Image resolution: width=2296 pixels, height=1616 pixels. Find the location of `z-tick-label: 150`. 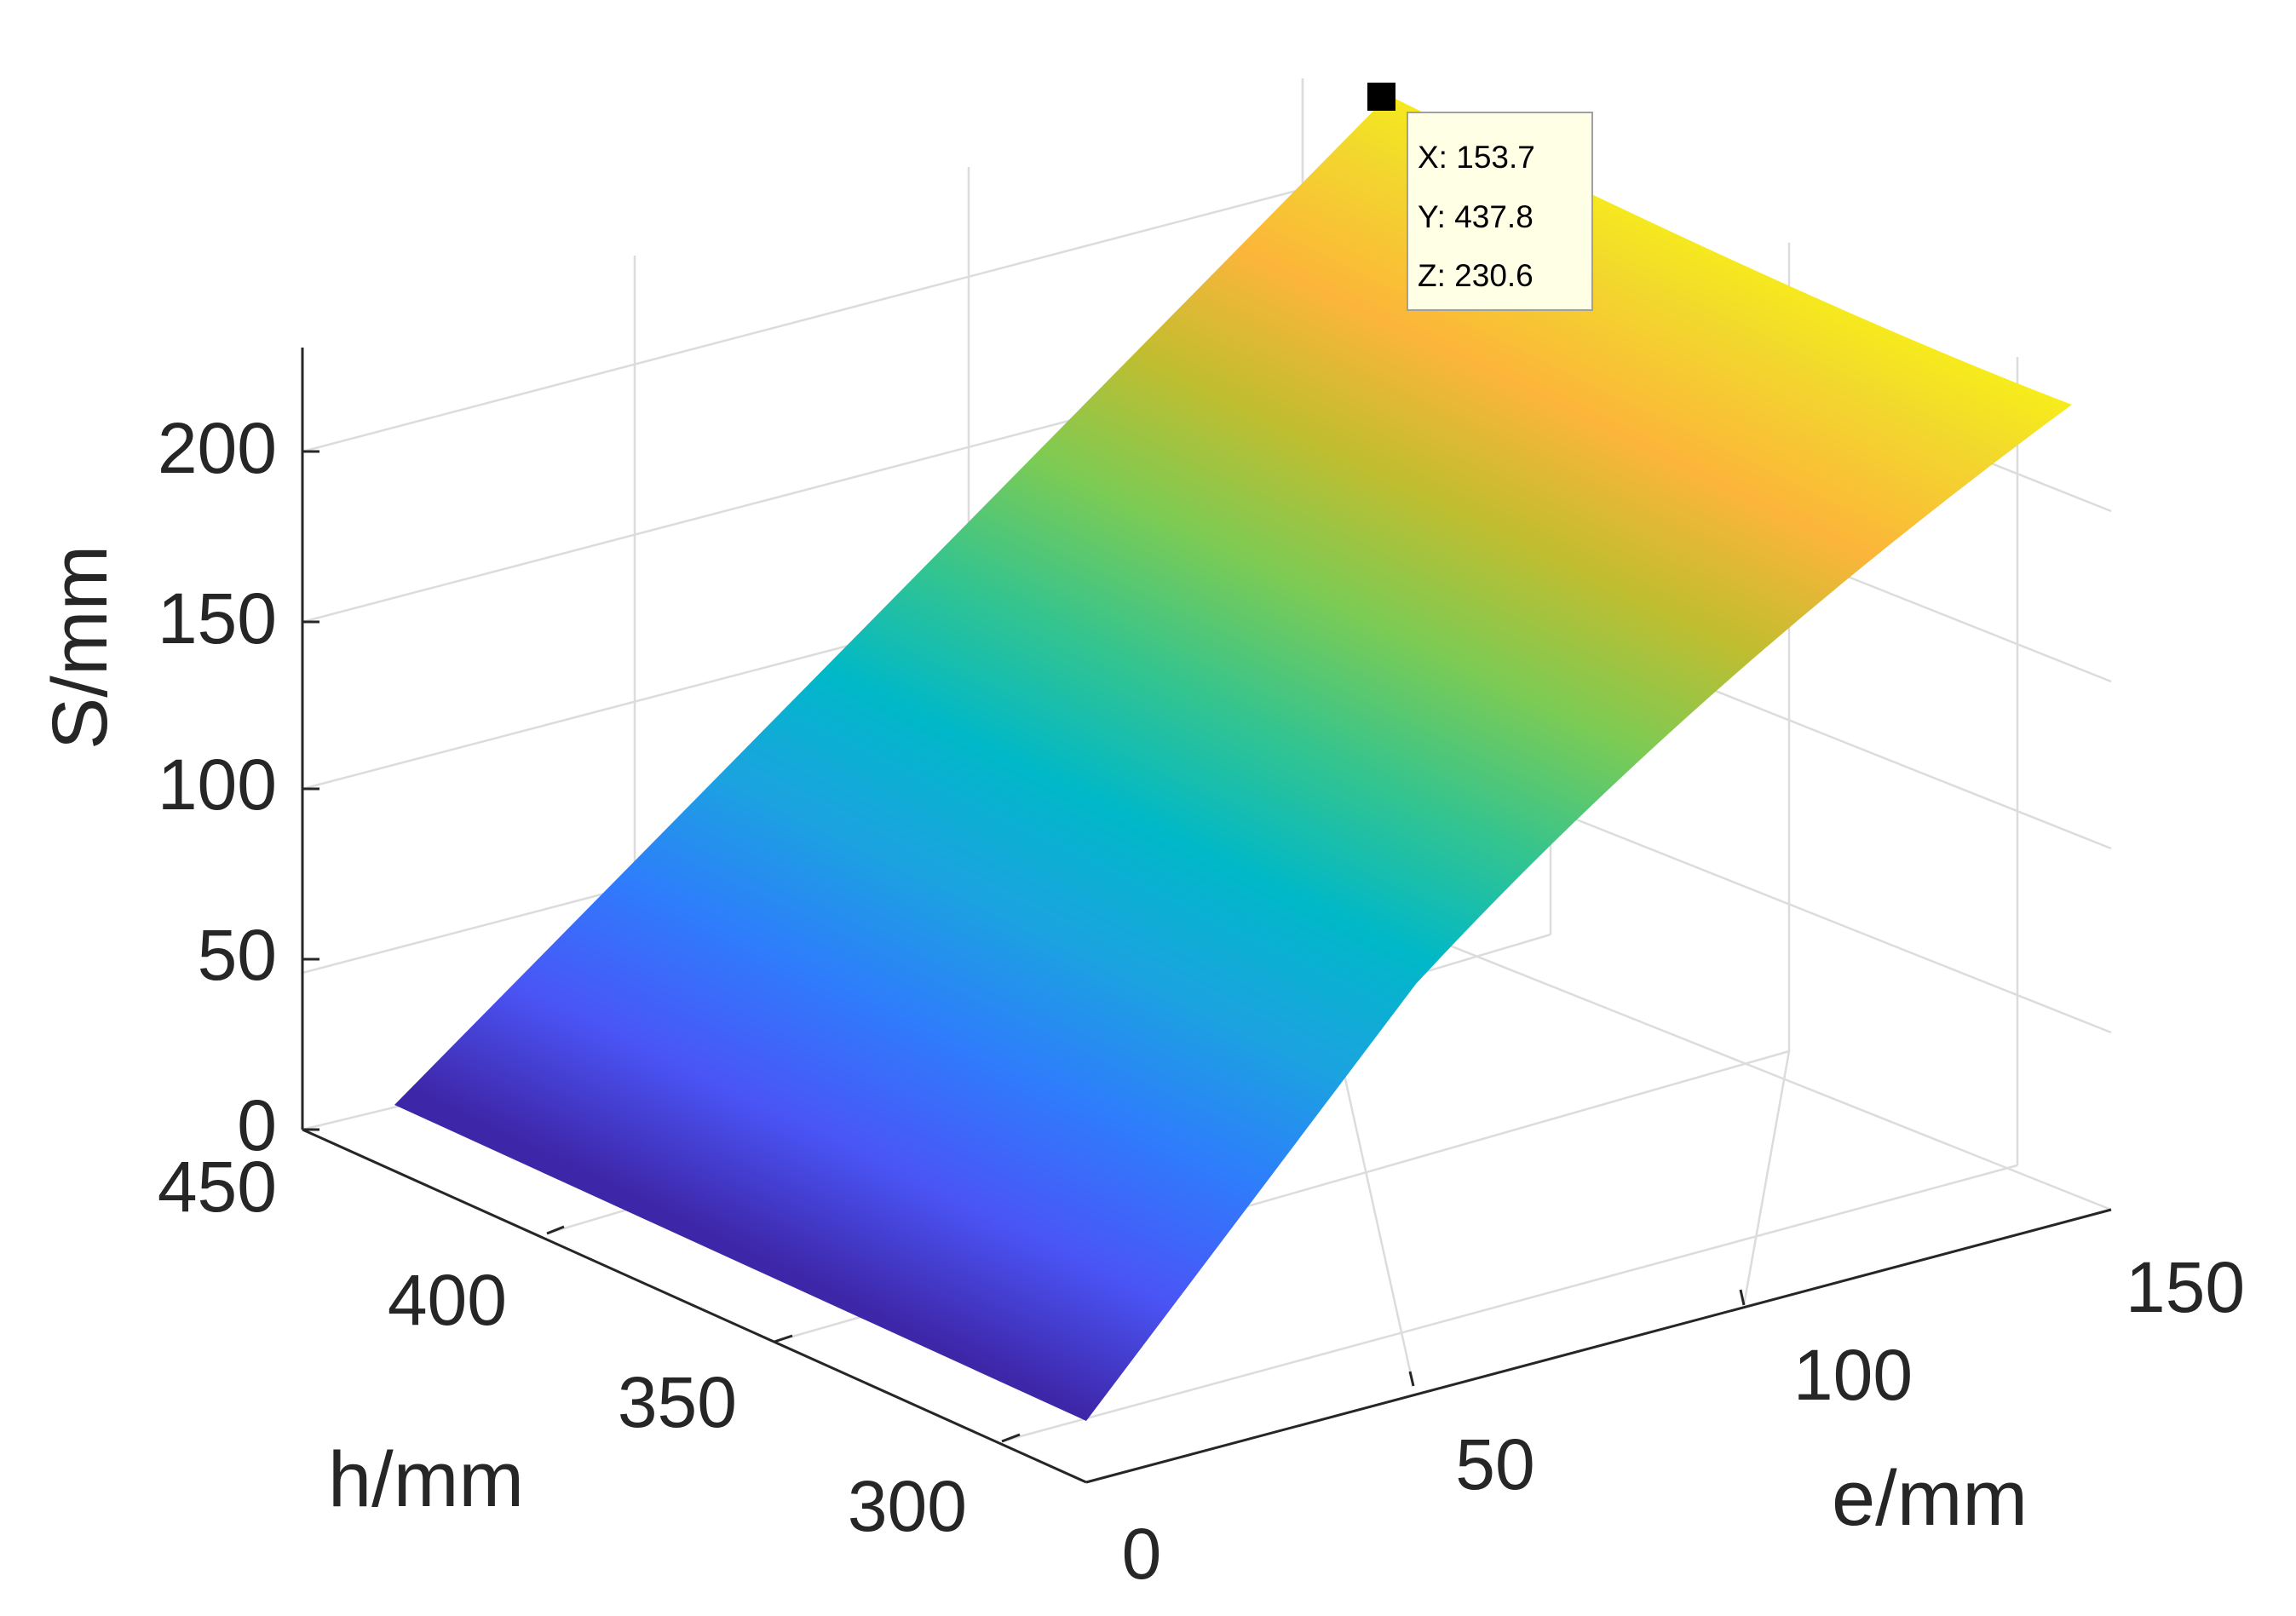

z-tick-label: 150 is located at coordinates (217, 618).